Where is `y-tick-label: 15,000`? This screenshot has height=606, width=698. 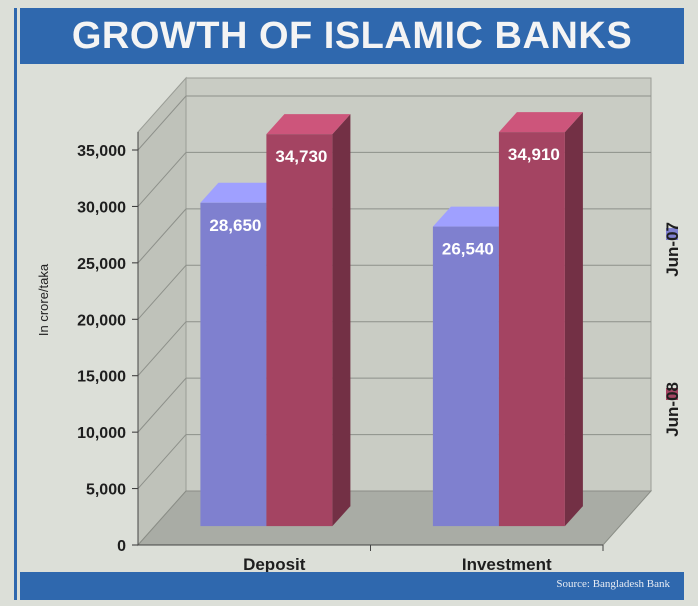 y-tick-label: 15,000 is located at coordinates (101, 377).